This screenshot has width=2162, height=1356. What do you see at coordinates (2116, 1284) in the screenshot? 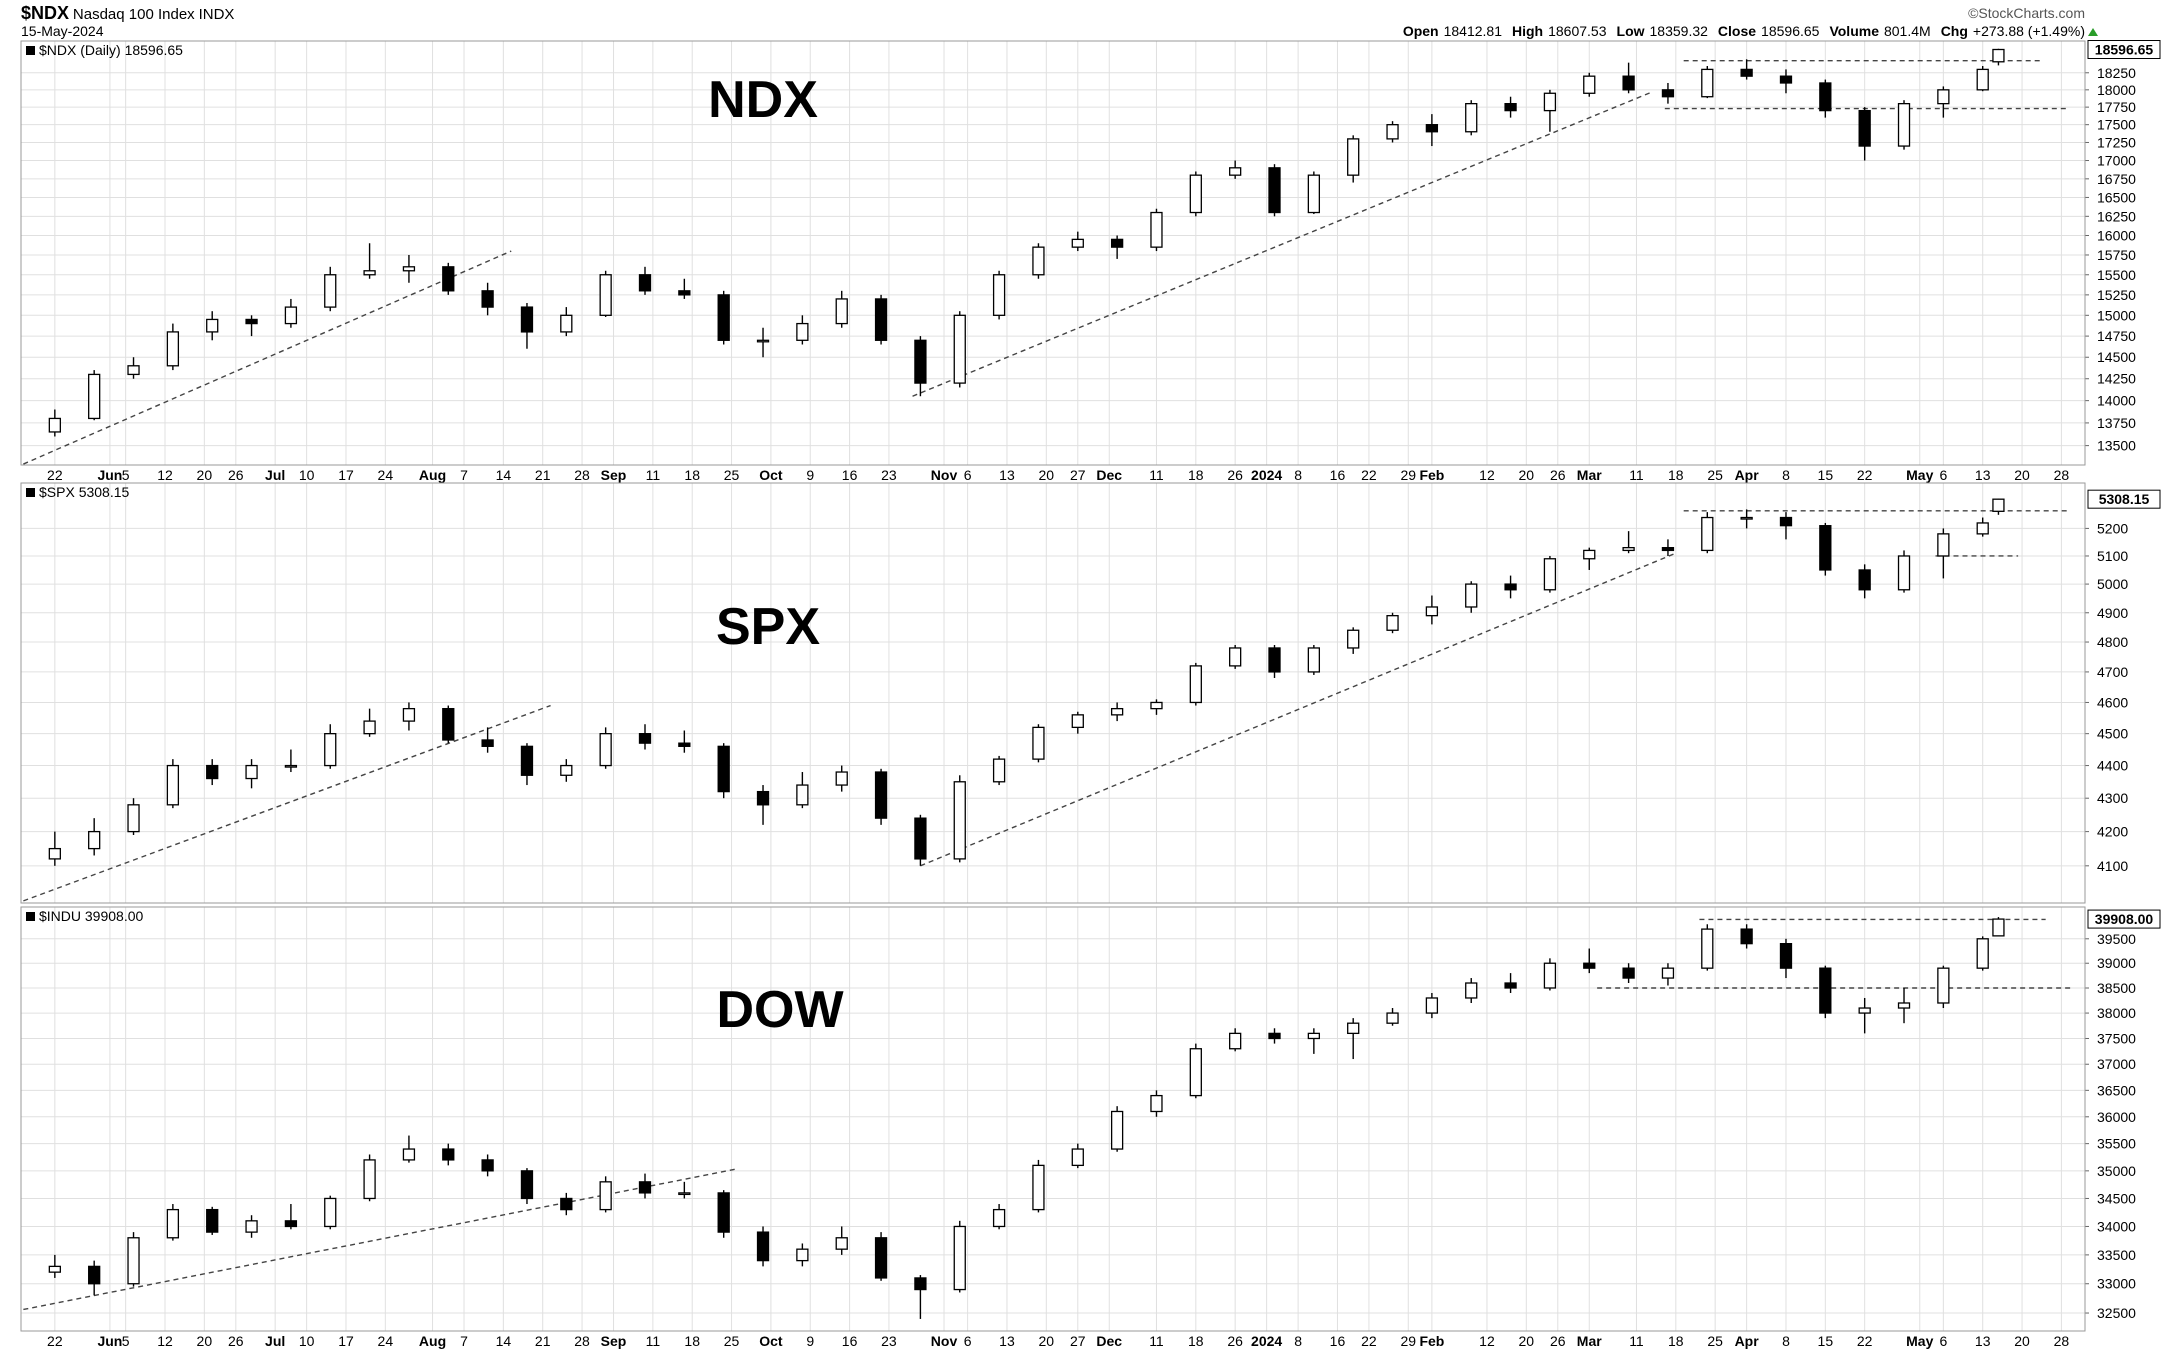
I see `y-tick-label: 33000` at bounding box center [2116, 1284].